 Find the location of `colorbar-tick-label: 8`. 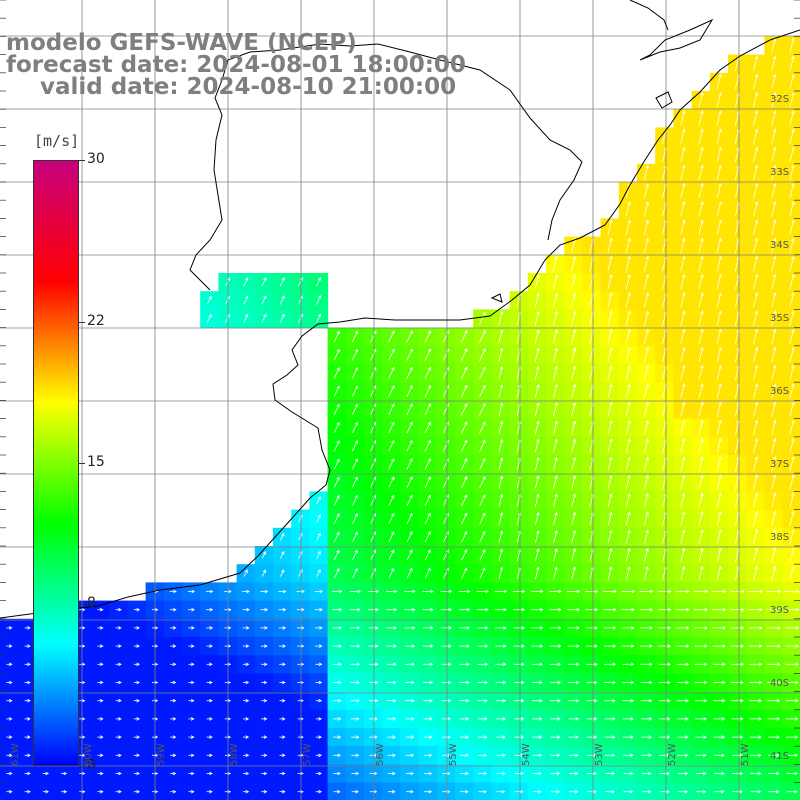

colorbar-tick-label: 8 is located at coordinates (91, 603).